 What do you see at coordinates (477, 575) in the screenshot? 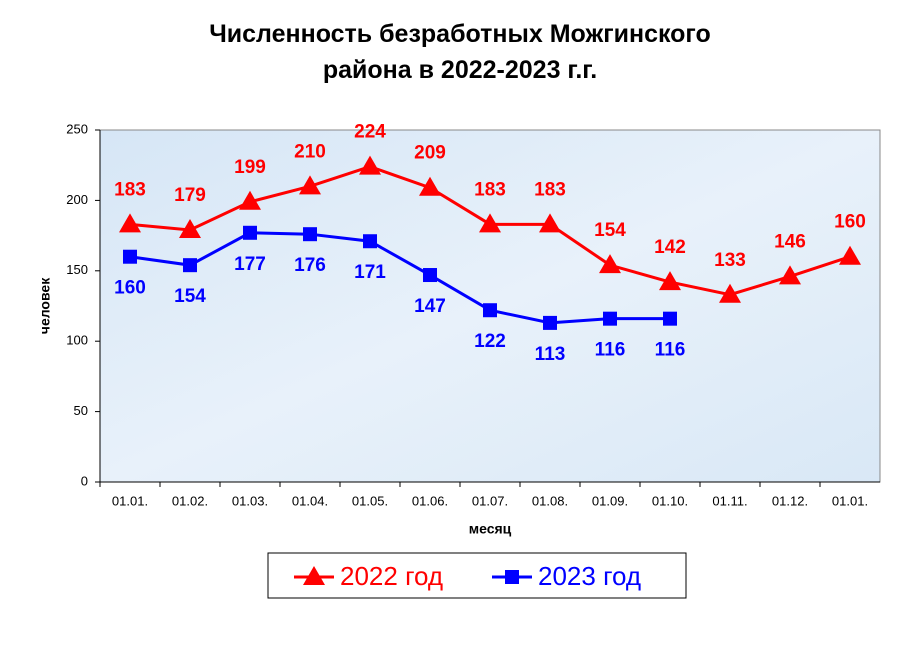
I see `legend-box` at bounding box center [477, 575].